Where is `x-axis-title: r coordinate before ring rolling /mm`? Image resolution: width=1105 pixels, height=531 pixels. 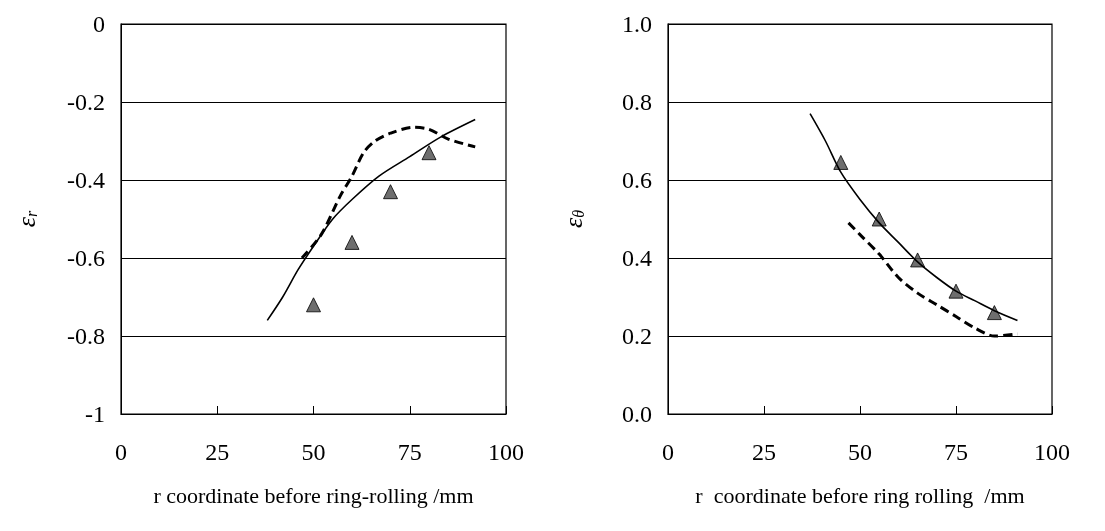
x-axis-title: r coordinate before ring rolling /mm is located at coordinates (860, 495).